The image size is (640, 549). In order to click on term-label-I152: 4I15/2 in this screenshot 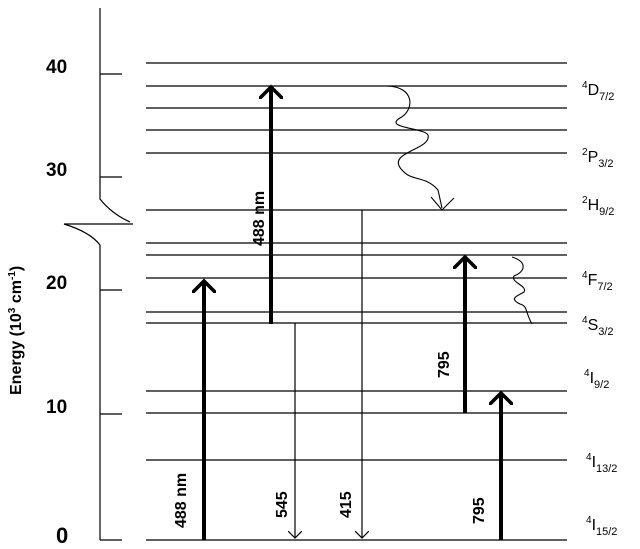, I will do `click(601, 526)`.